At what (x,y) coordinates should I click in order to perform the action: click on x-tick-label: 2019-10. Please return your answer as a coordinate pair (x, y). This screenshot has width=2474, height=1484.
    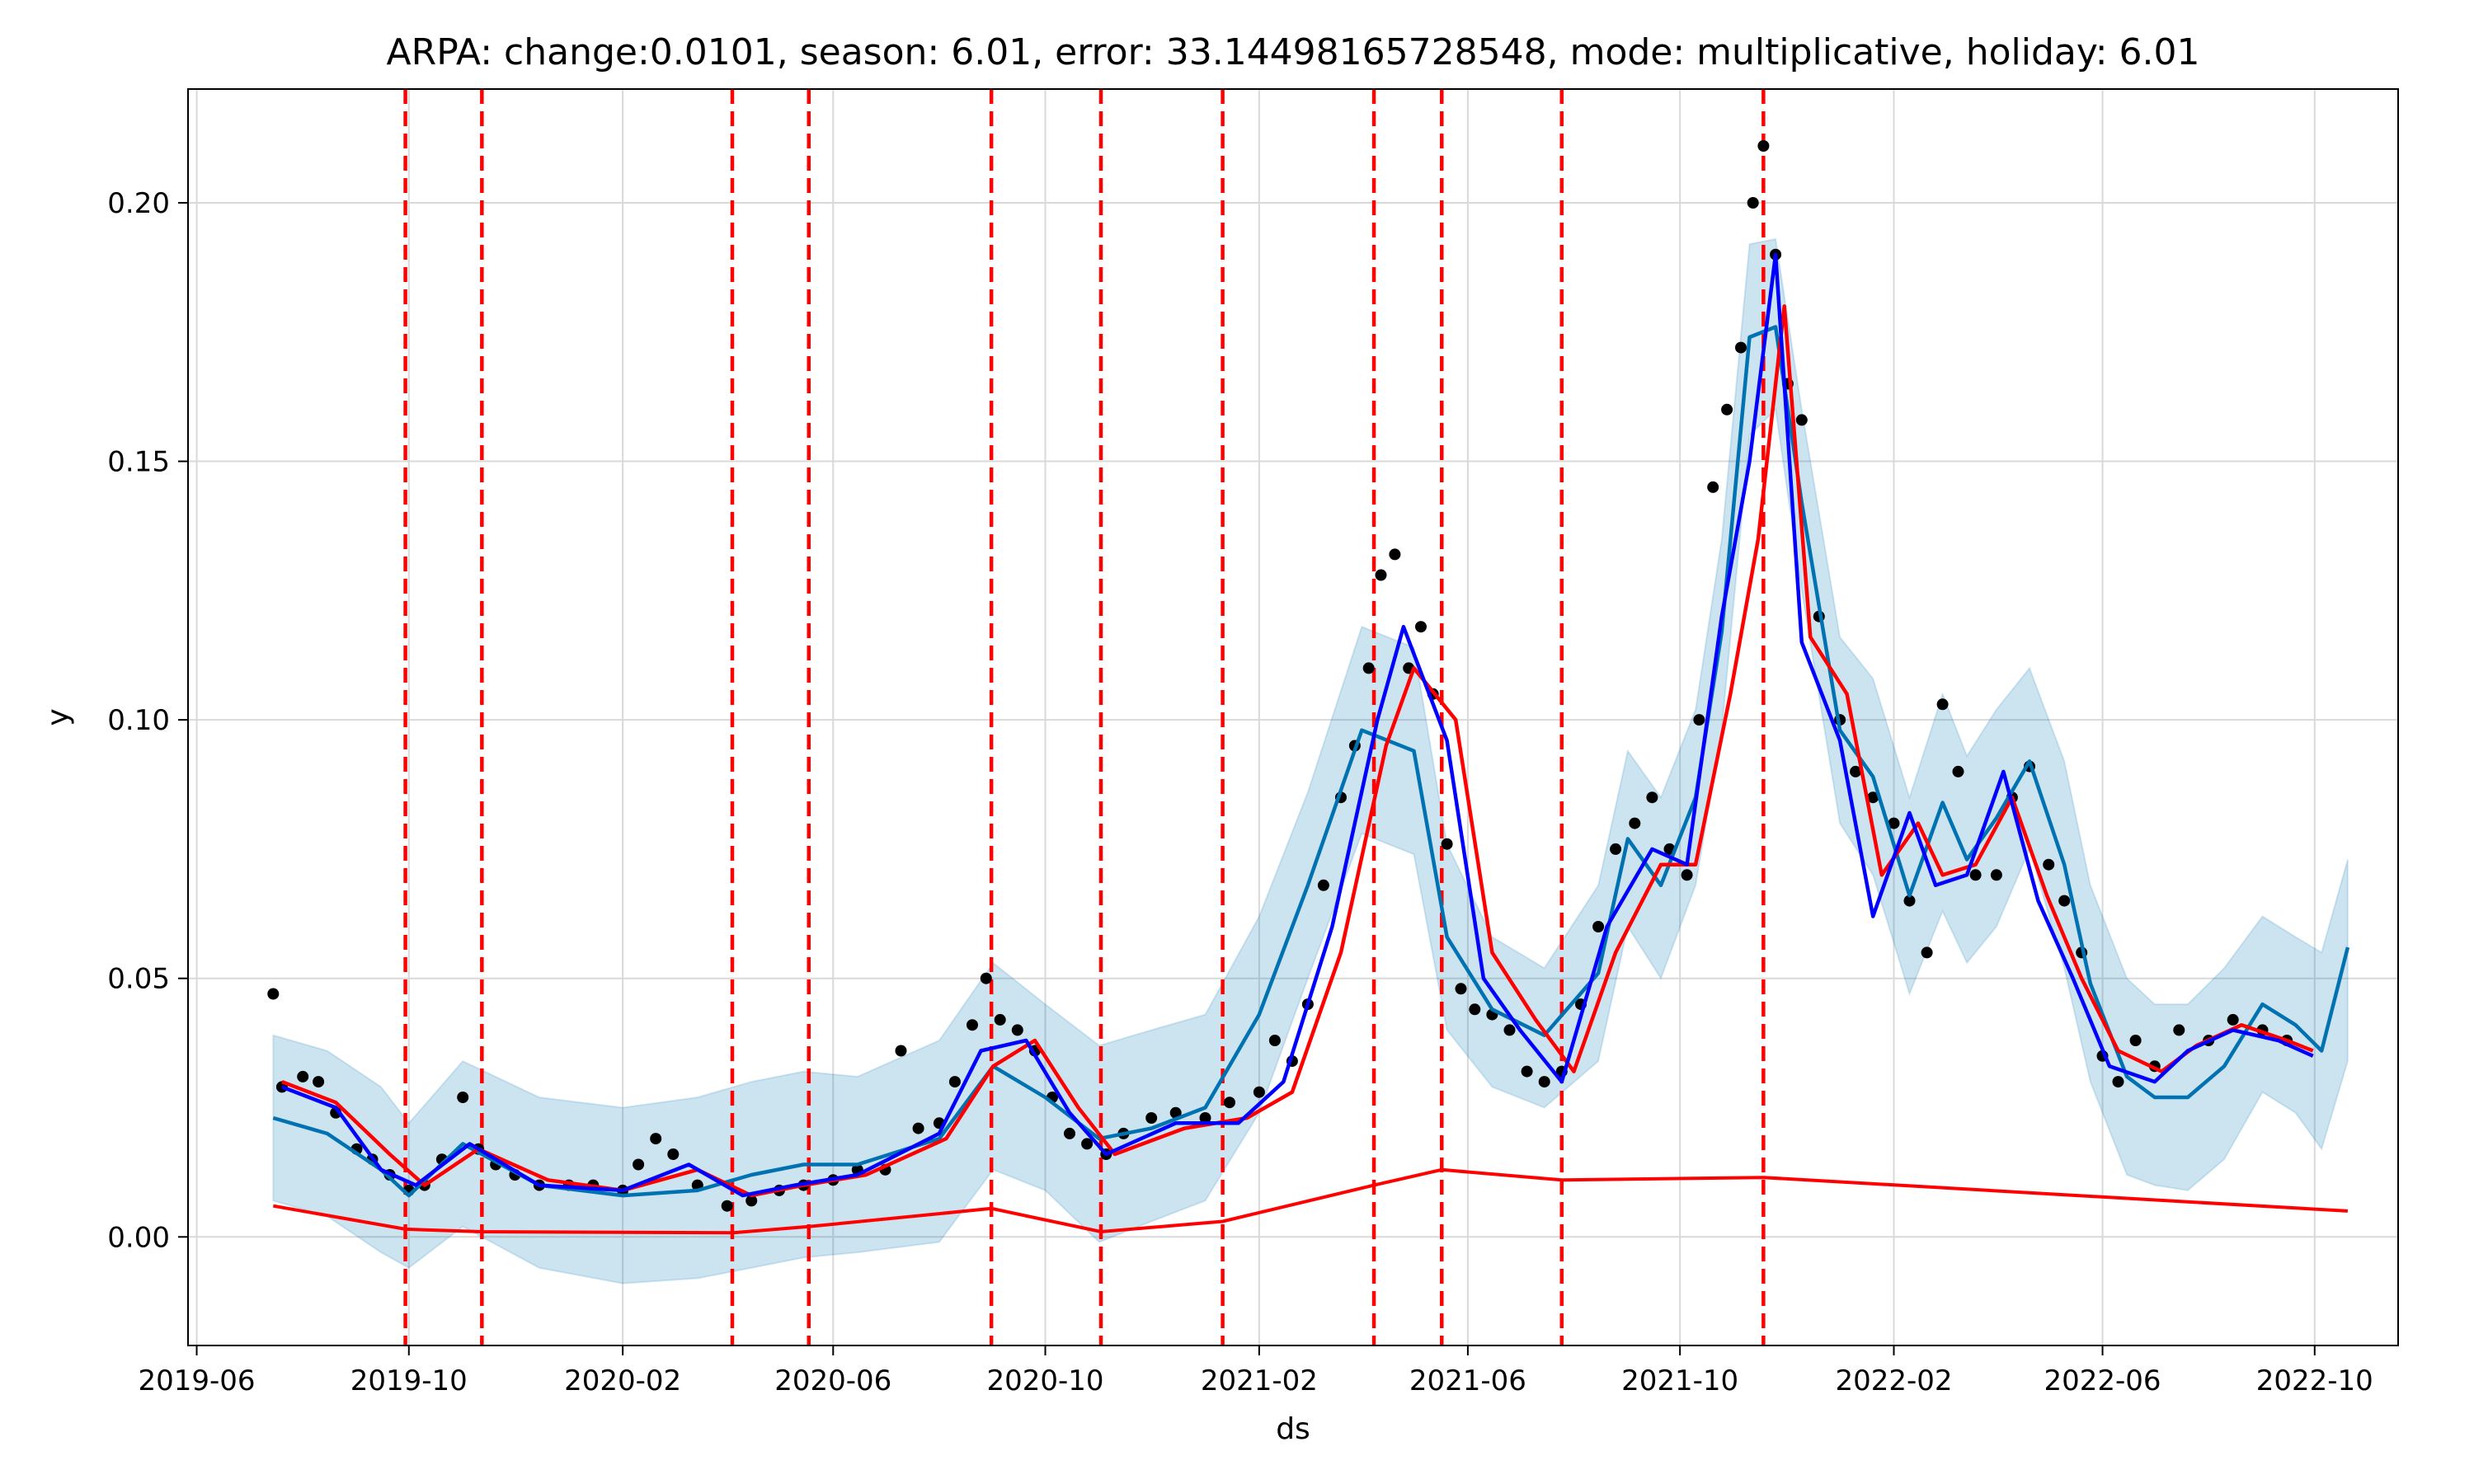
    Looking at the image, I should click on (409, 1380).